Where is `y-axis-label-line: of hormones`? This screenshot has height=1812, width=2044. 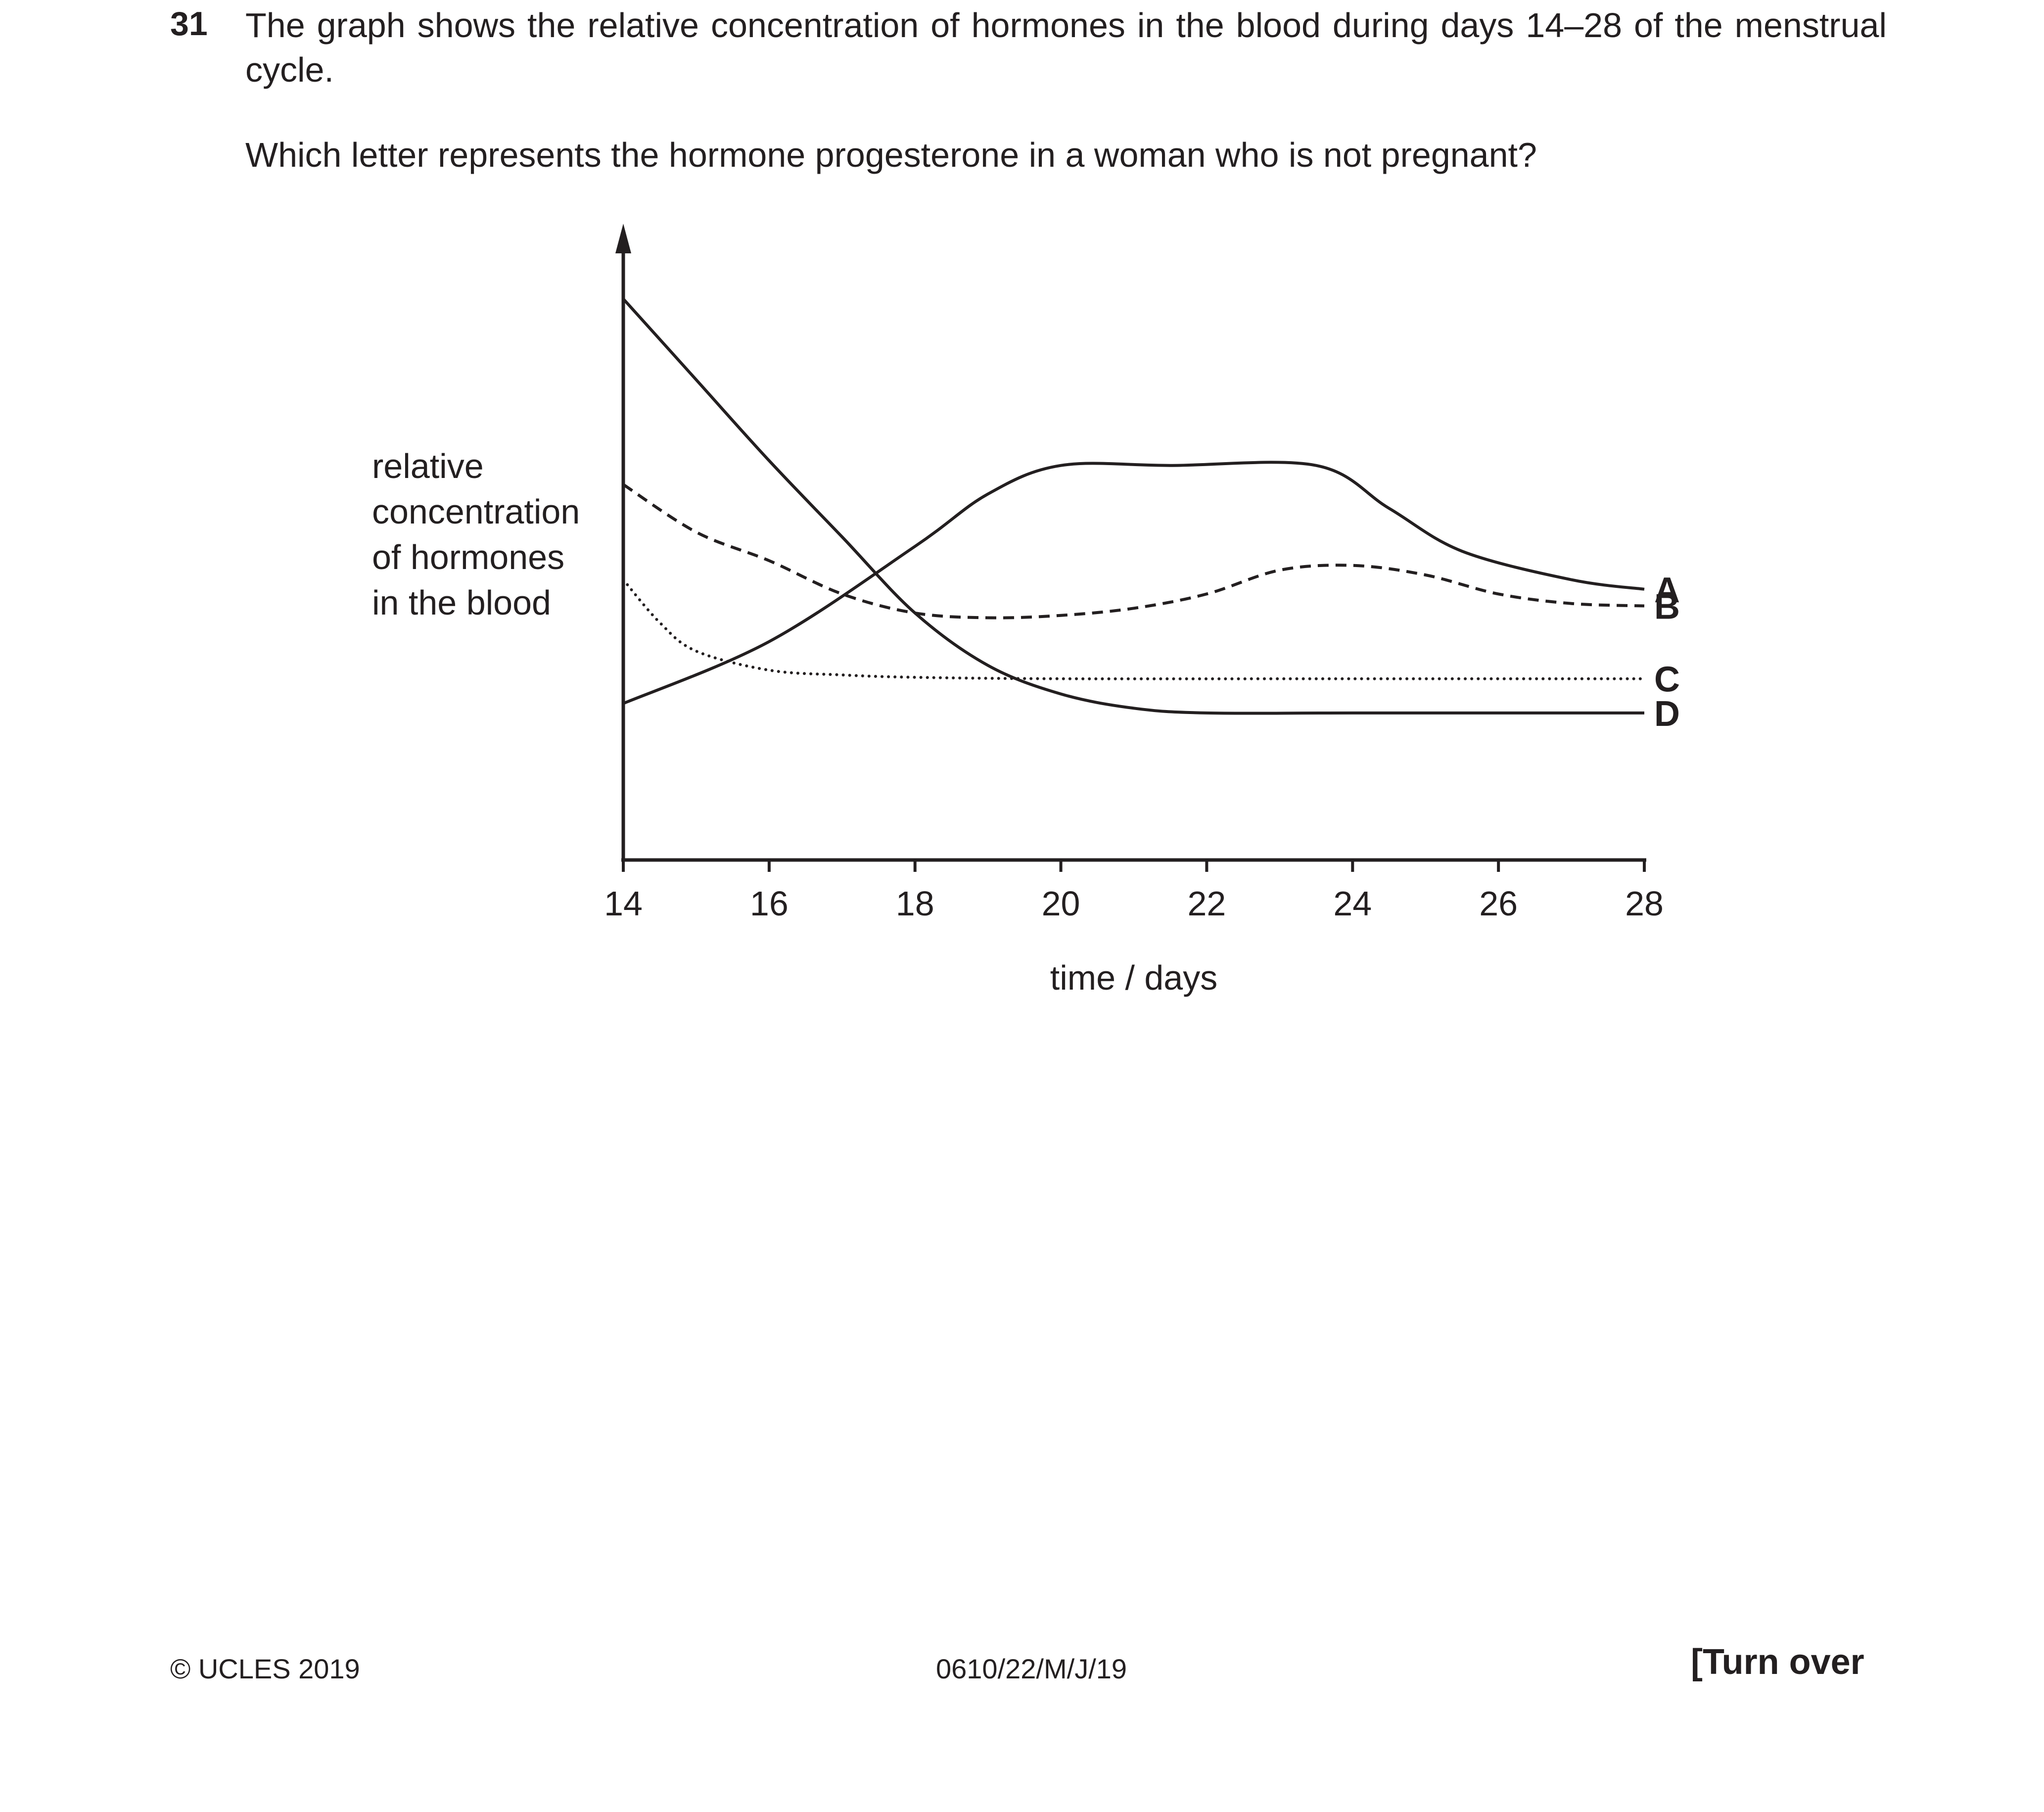 y-axis-label-line: of hormones is located at coordinates (468, 557).